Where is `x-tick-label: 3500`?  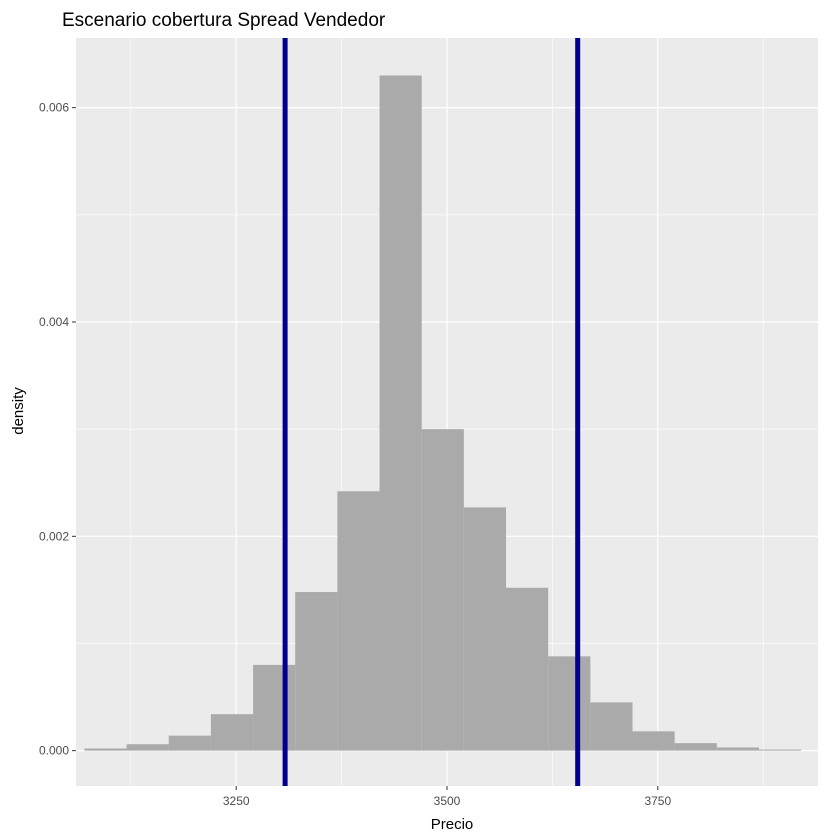 x-tick-label: 3500 is located at coordinates (447, 801).